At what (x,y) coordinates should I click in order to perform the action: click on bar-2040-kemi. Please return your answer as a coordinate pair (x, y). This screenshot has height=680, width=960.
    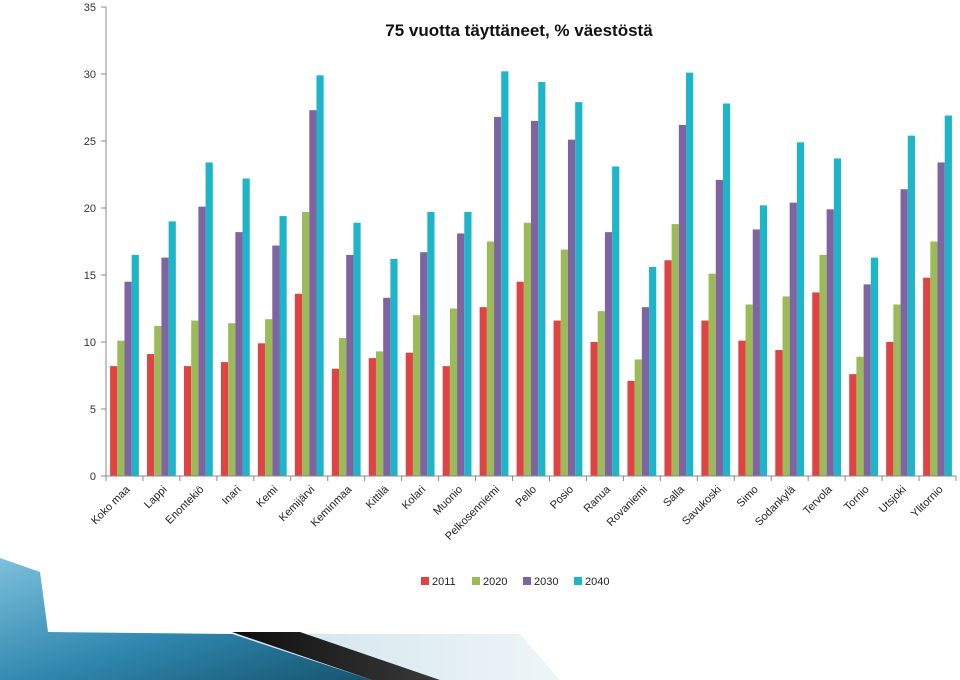
    Looking at the image, I should click on (283, 346).